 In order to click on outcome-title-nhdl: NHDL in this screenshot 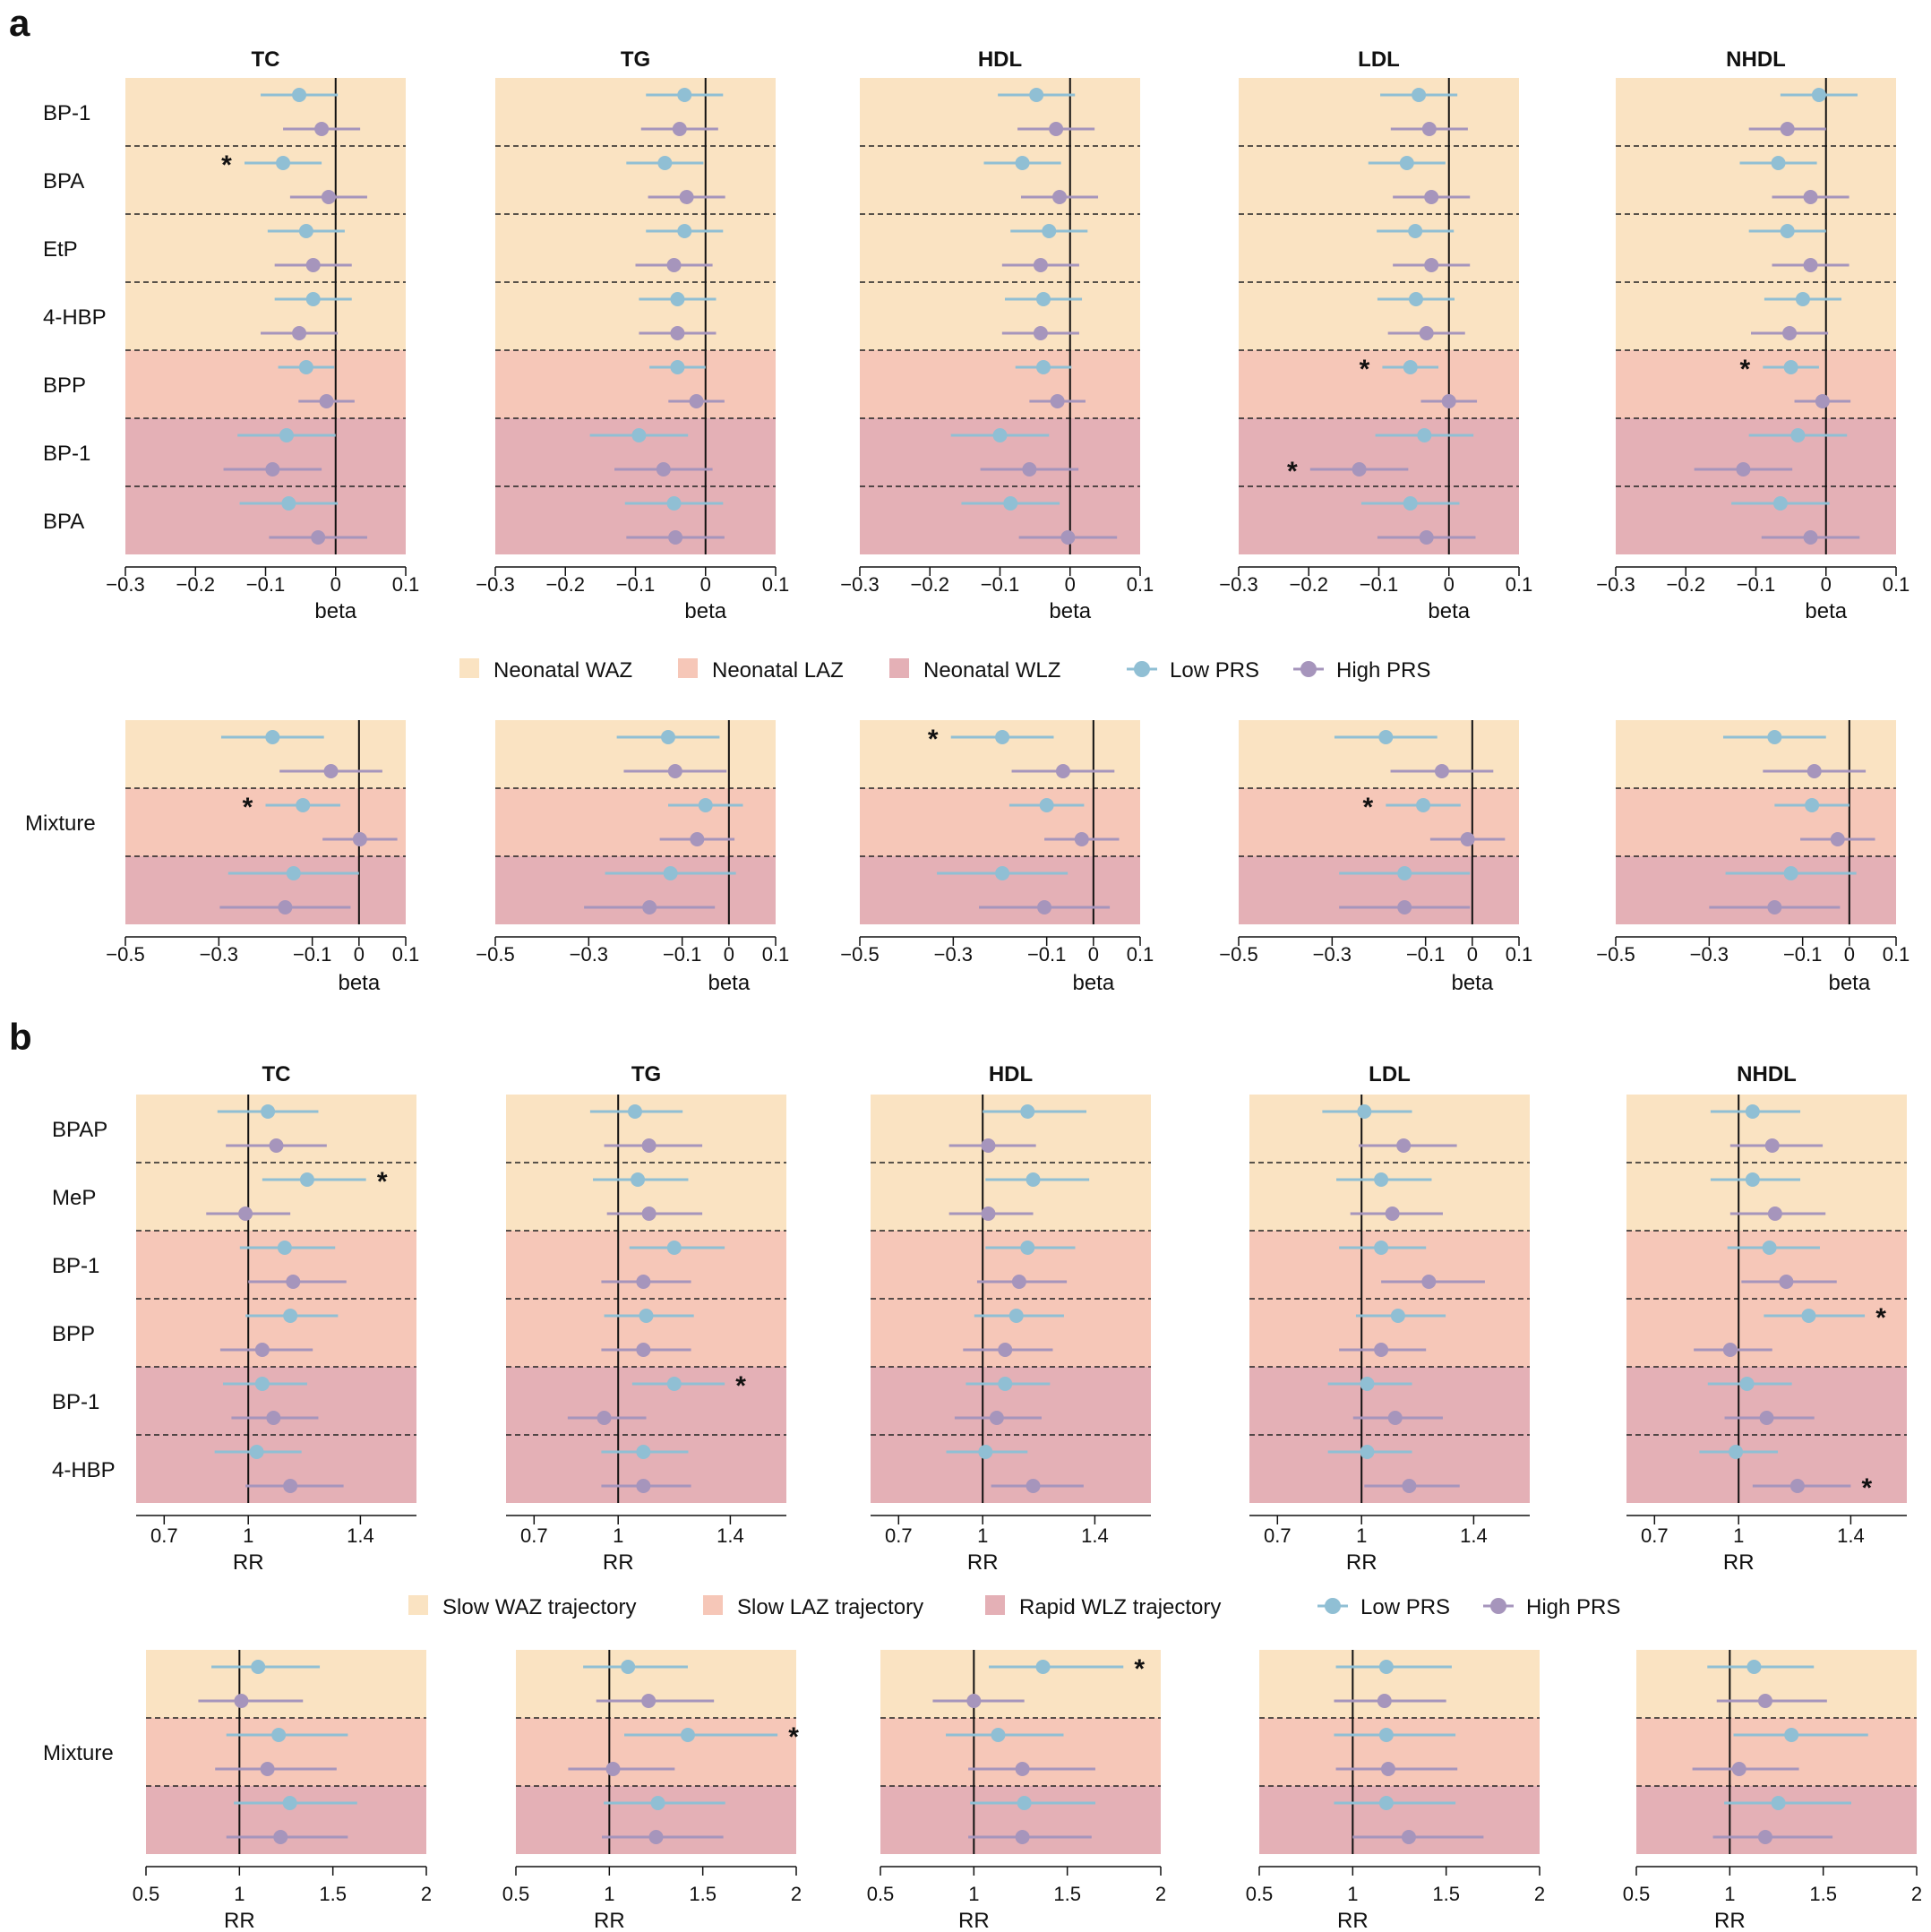, I will do `click(1756, 59)`.